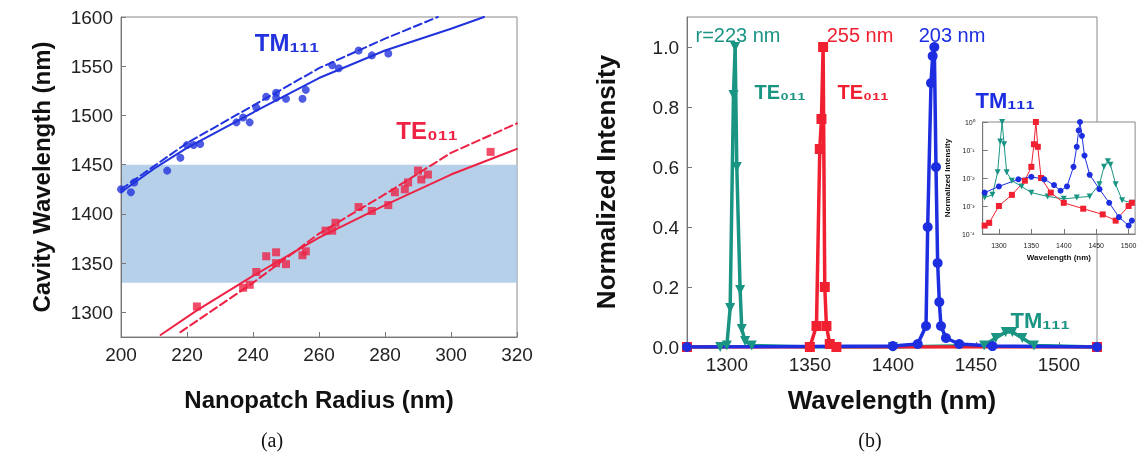  What do you see at coordinates (91, 214) in the screenshot?
I see `y-tick-label: 1400` at bounding box center [91, 214].